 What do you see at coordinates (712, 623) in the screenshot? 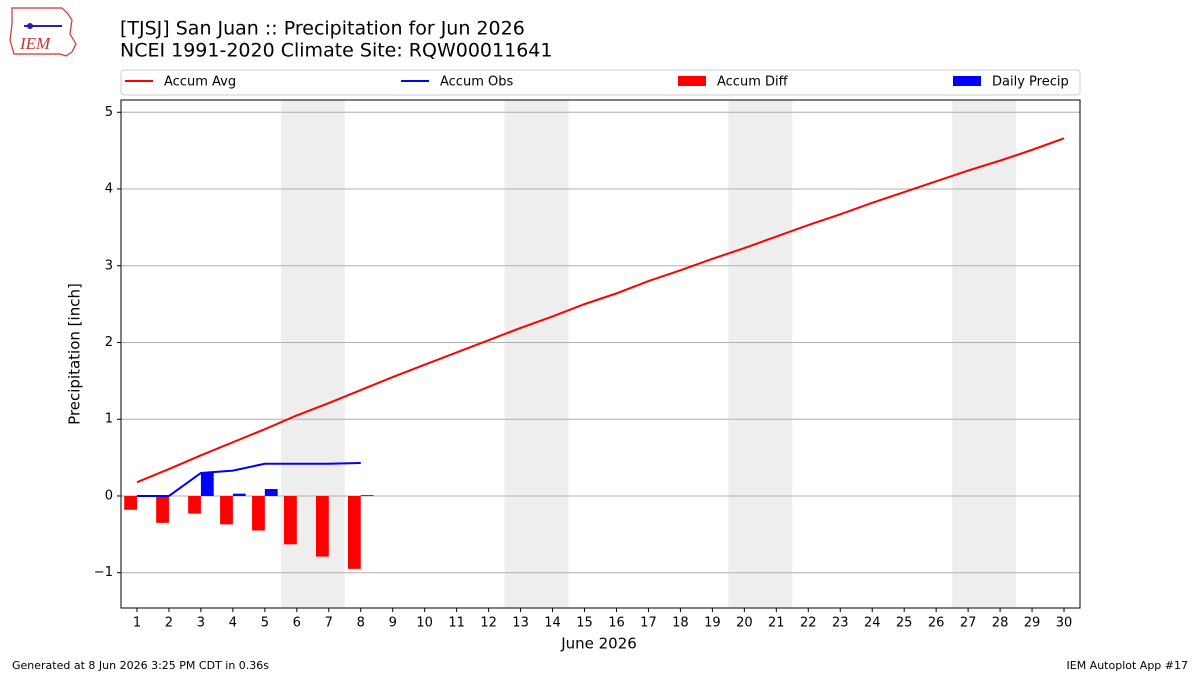
I see `x-tick-label: 19` at bounding box center [712, 623].